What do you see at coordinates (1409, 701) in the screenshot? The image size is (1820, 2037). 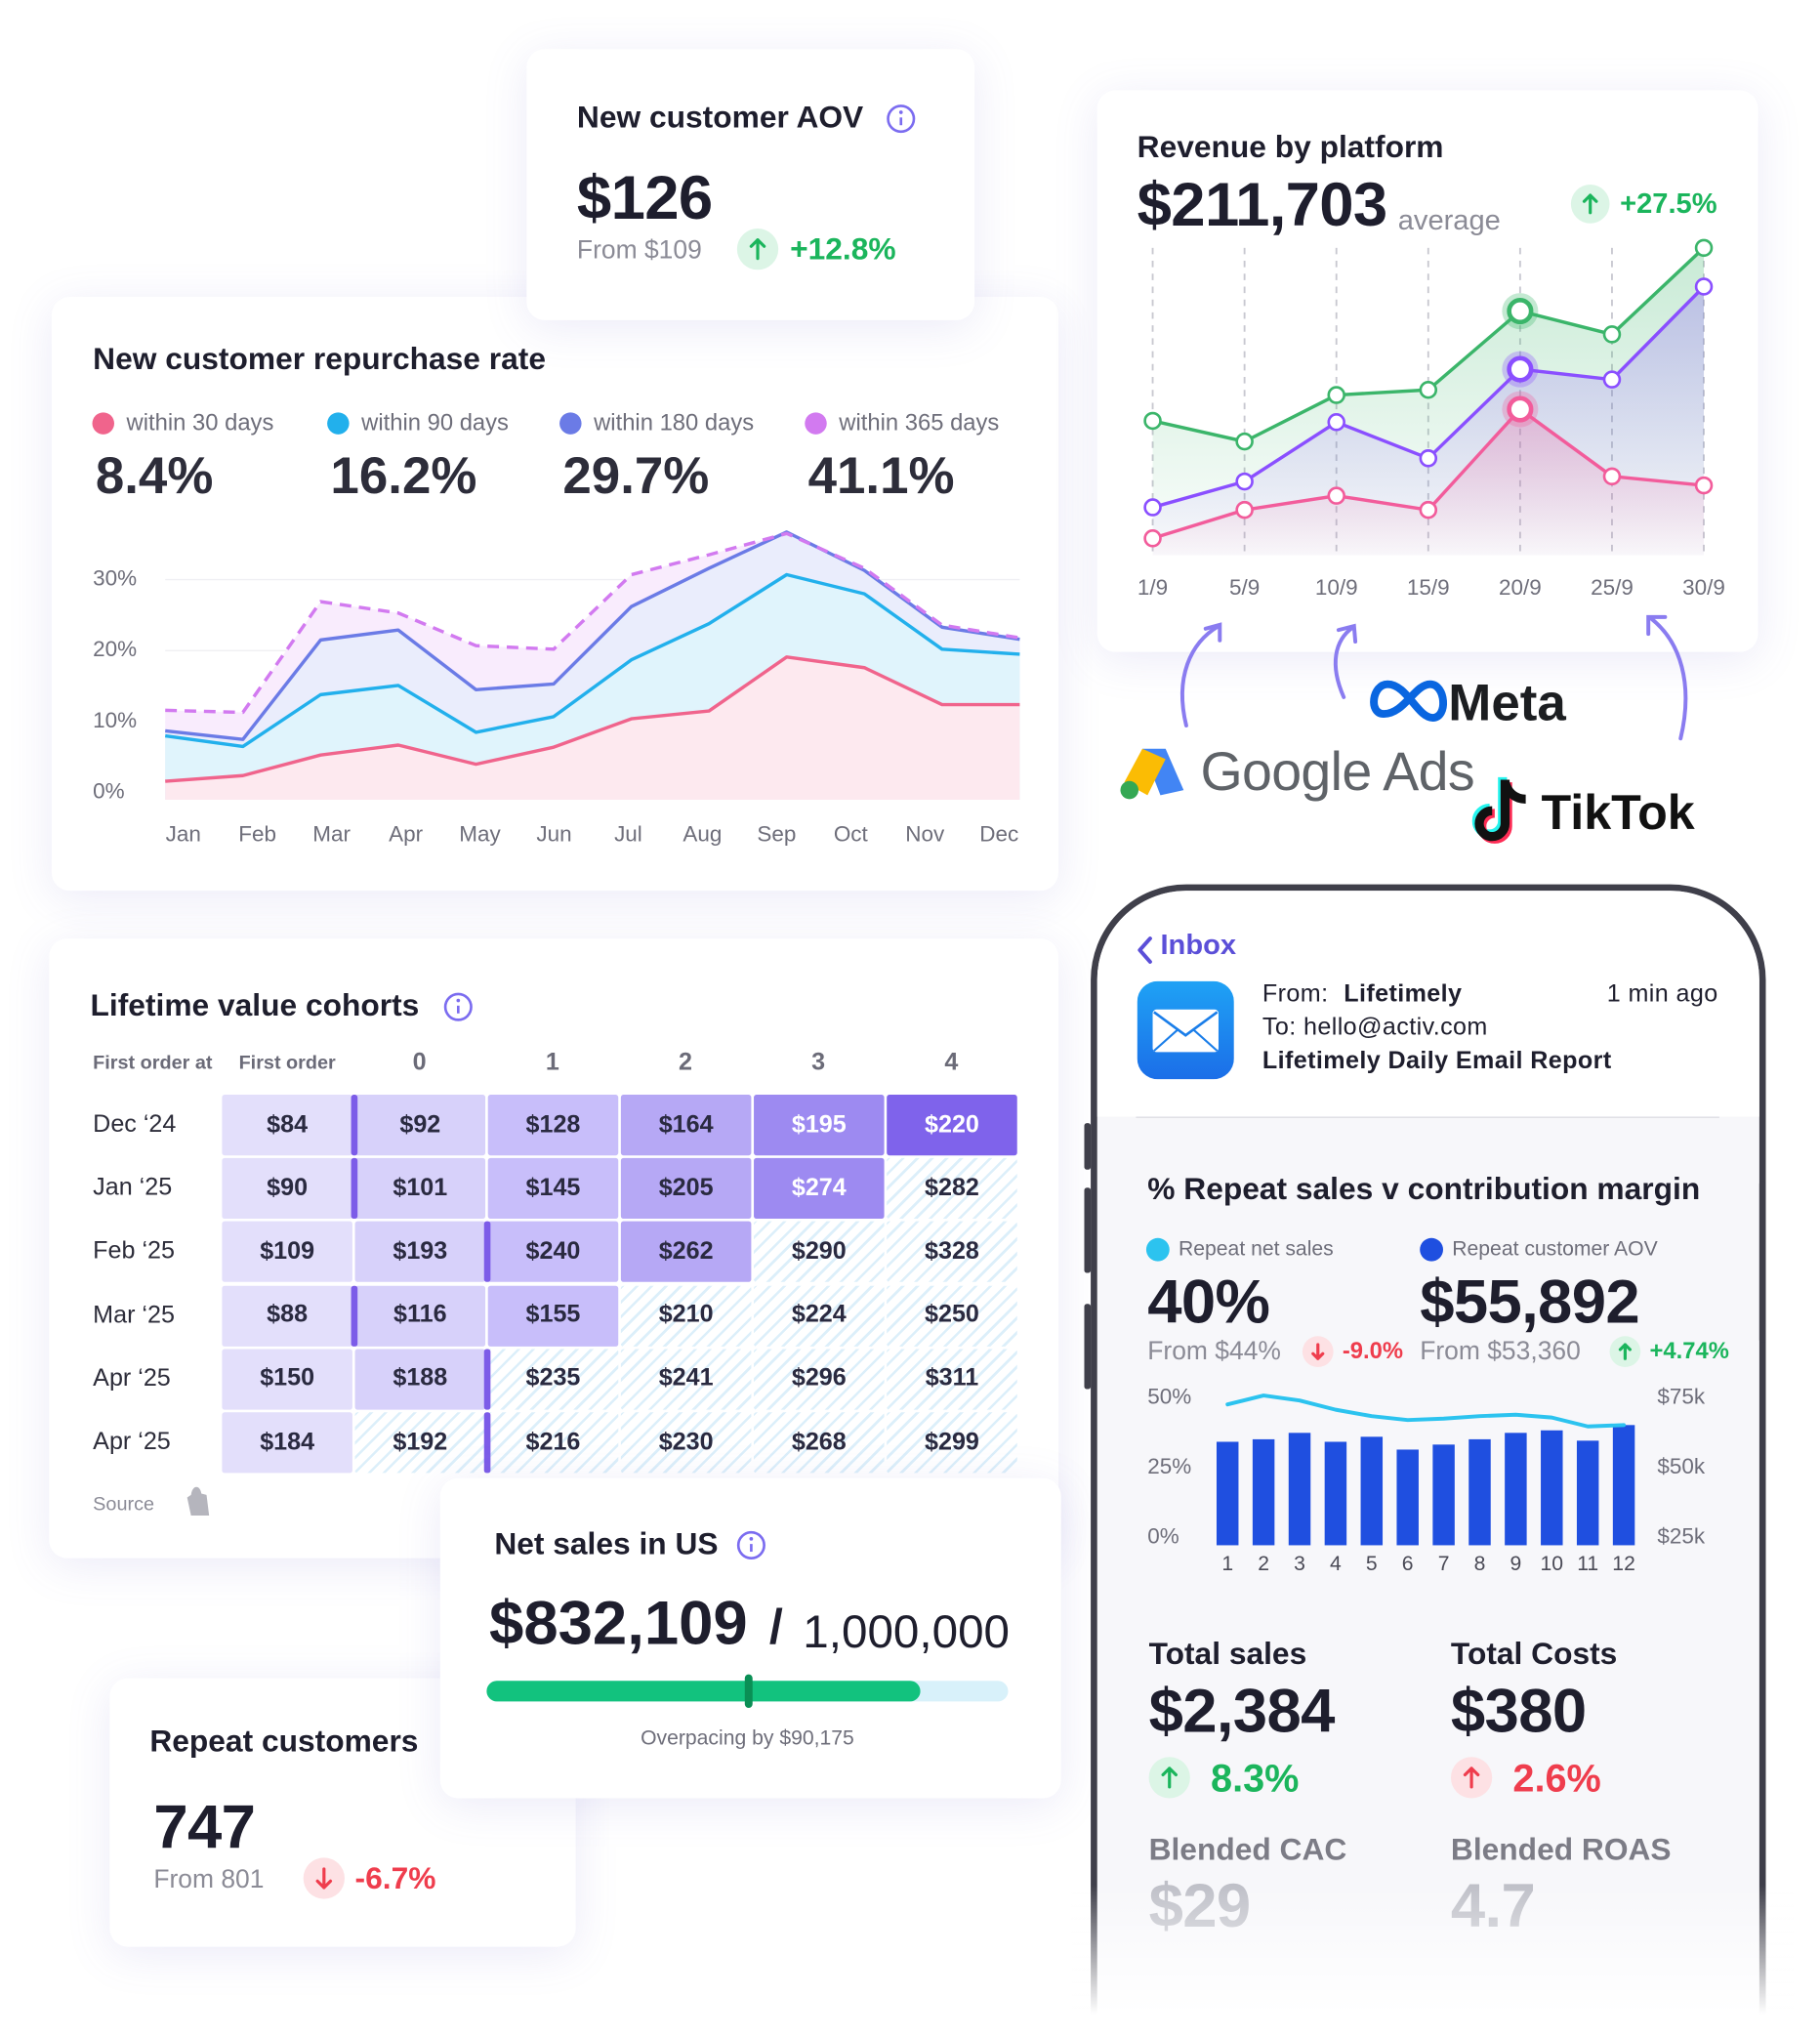 I see `meta-logo` at bounding box center [1409, 701].